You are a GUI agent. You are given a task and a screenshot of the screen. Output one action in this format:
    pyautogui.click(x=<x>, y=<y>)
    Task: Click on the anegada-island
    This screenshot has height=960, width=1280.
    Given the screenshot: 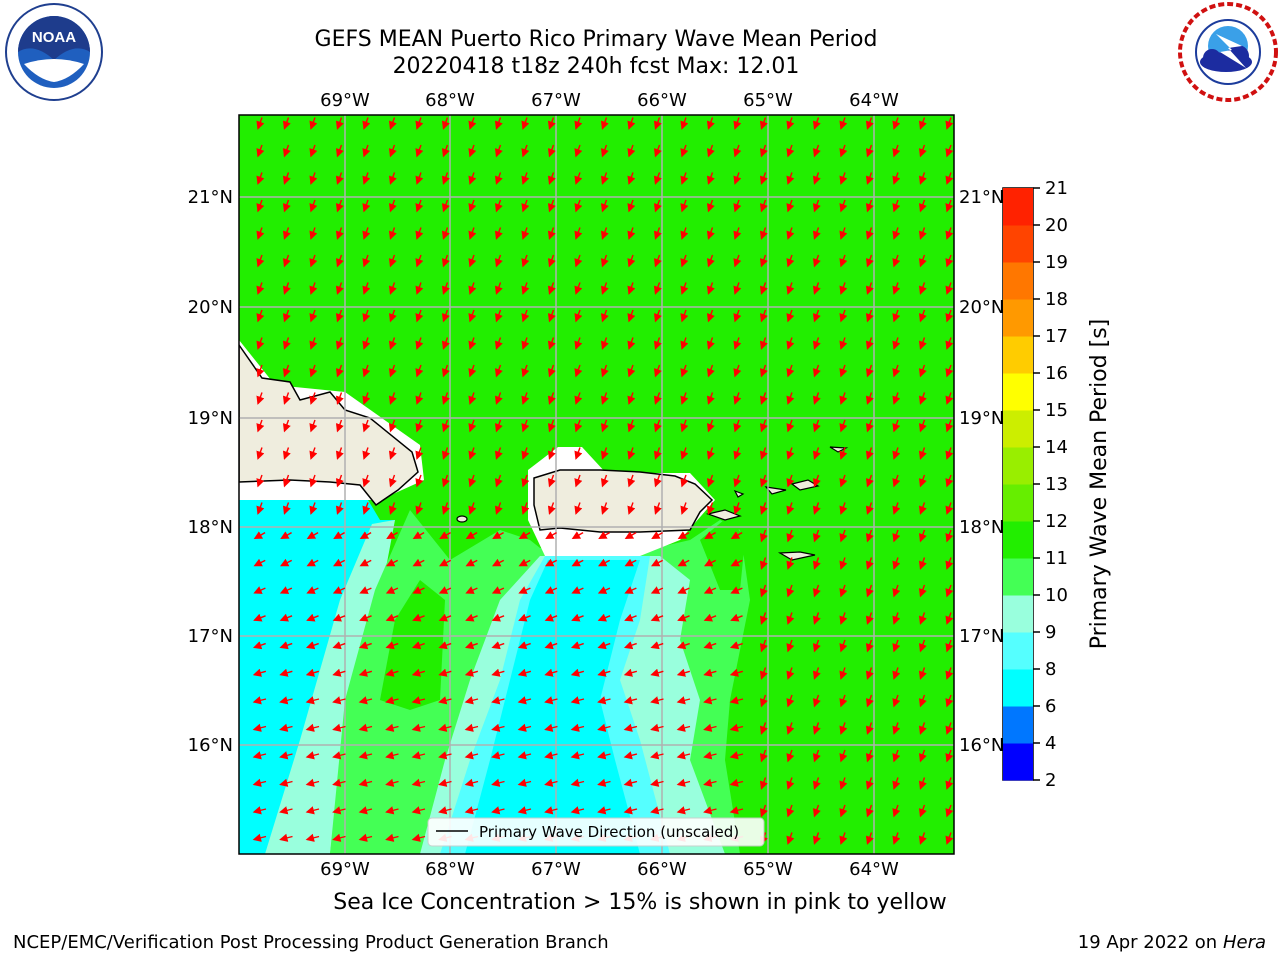 What is the action you would take?
    pyautogui.click(x=839, y=449)
    